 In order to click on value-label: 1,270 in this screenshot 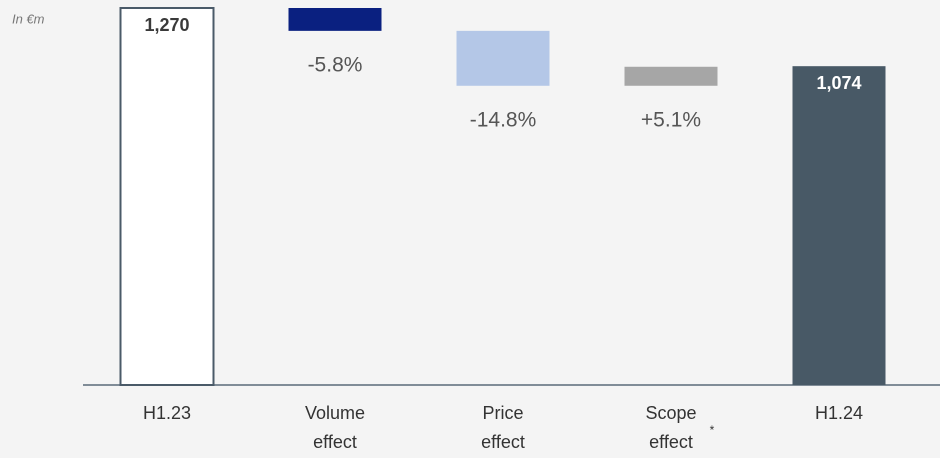, I will do `click(166, 25)`.